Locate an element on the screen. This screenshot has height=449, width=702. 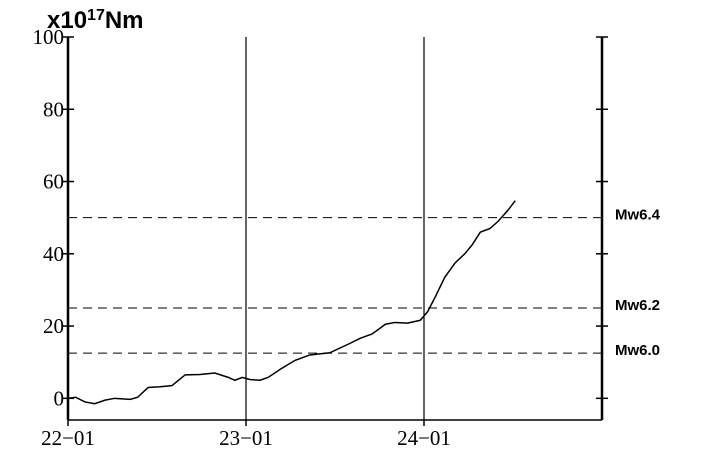
chart-title: x1017Nm is located at coordinates (95, 20).